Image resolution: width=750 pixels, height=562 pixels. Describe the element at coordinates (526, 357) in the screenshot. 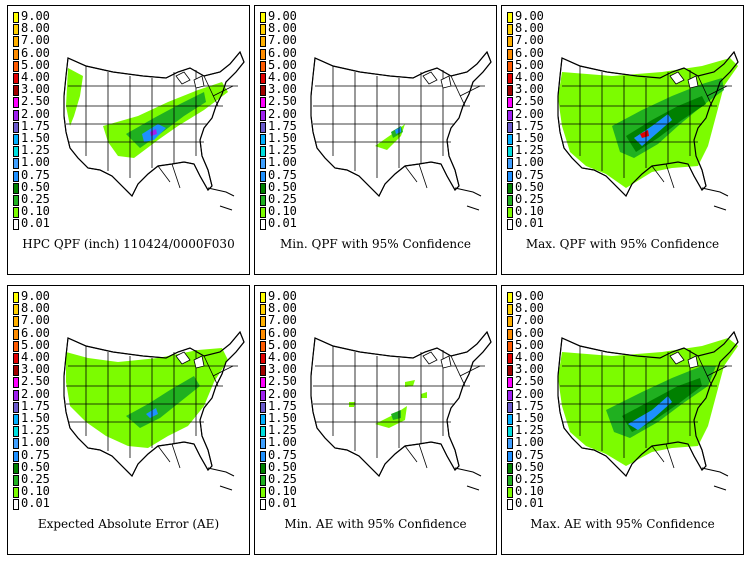

I see `legend-entry: 4.00` at that location.